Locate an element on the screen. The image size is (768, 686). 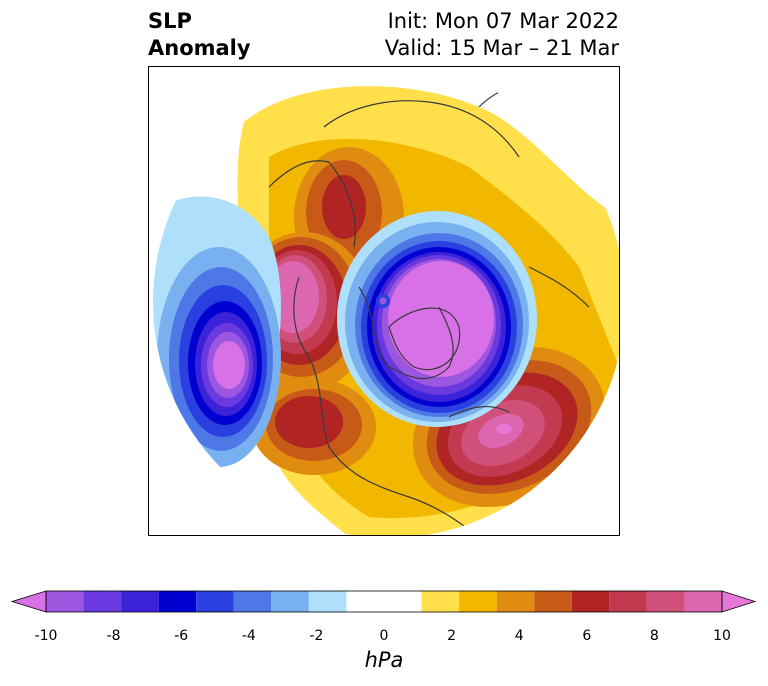
colorbar-tick-label: 2 is located at coordinates (452, 636).